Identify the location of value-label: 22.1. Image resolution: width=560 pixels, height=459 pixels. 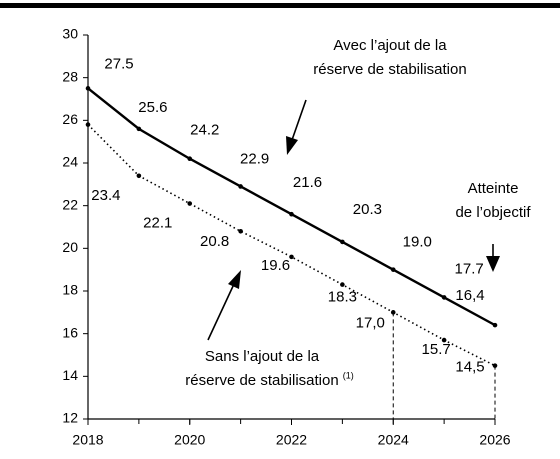
(157, 223).